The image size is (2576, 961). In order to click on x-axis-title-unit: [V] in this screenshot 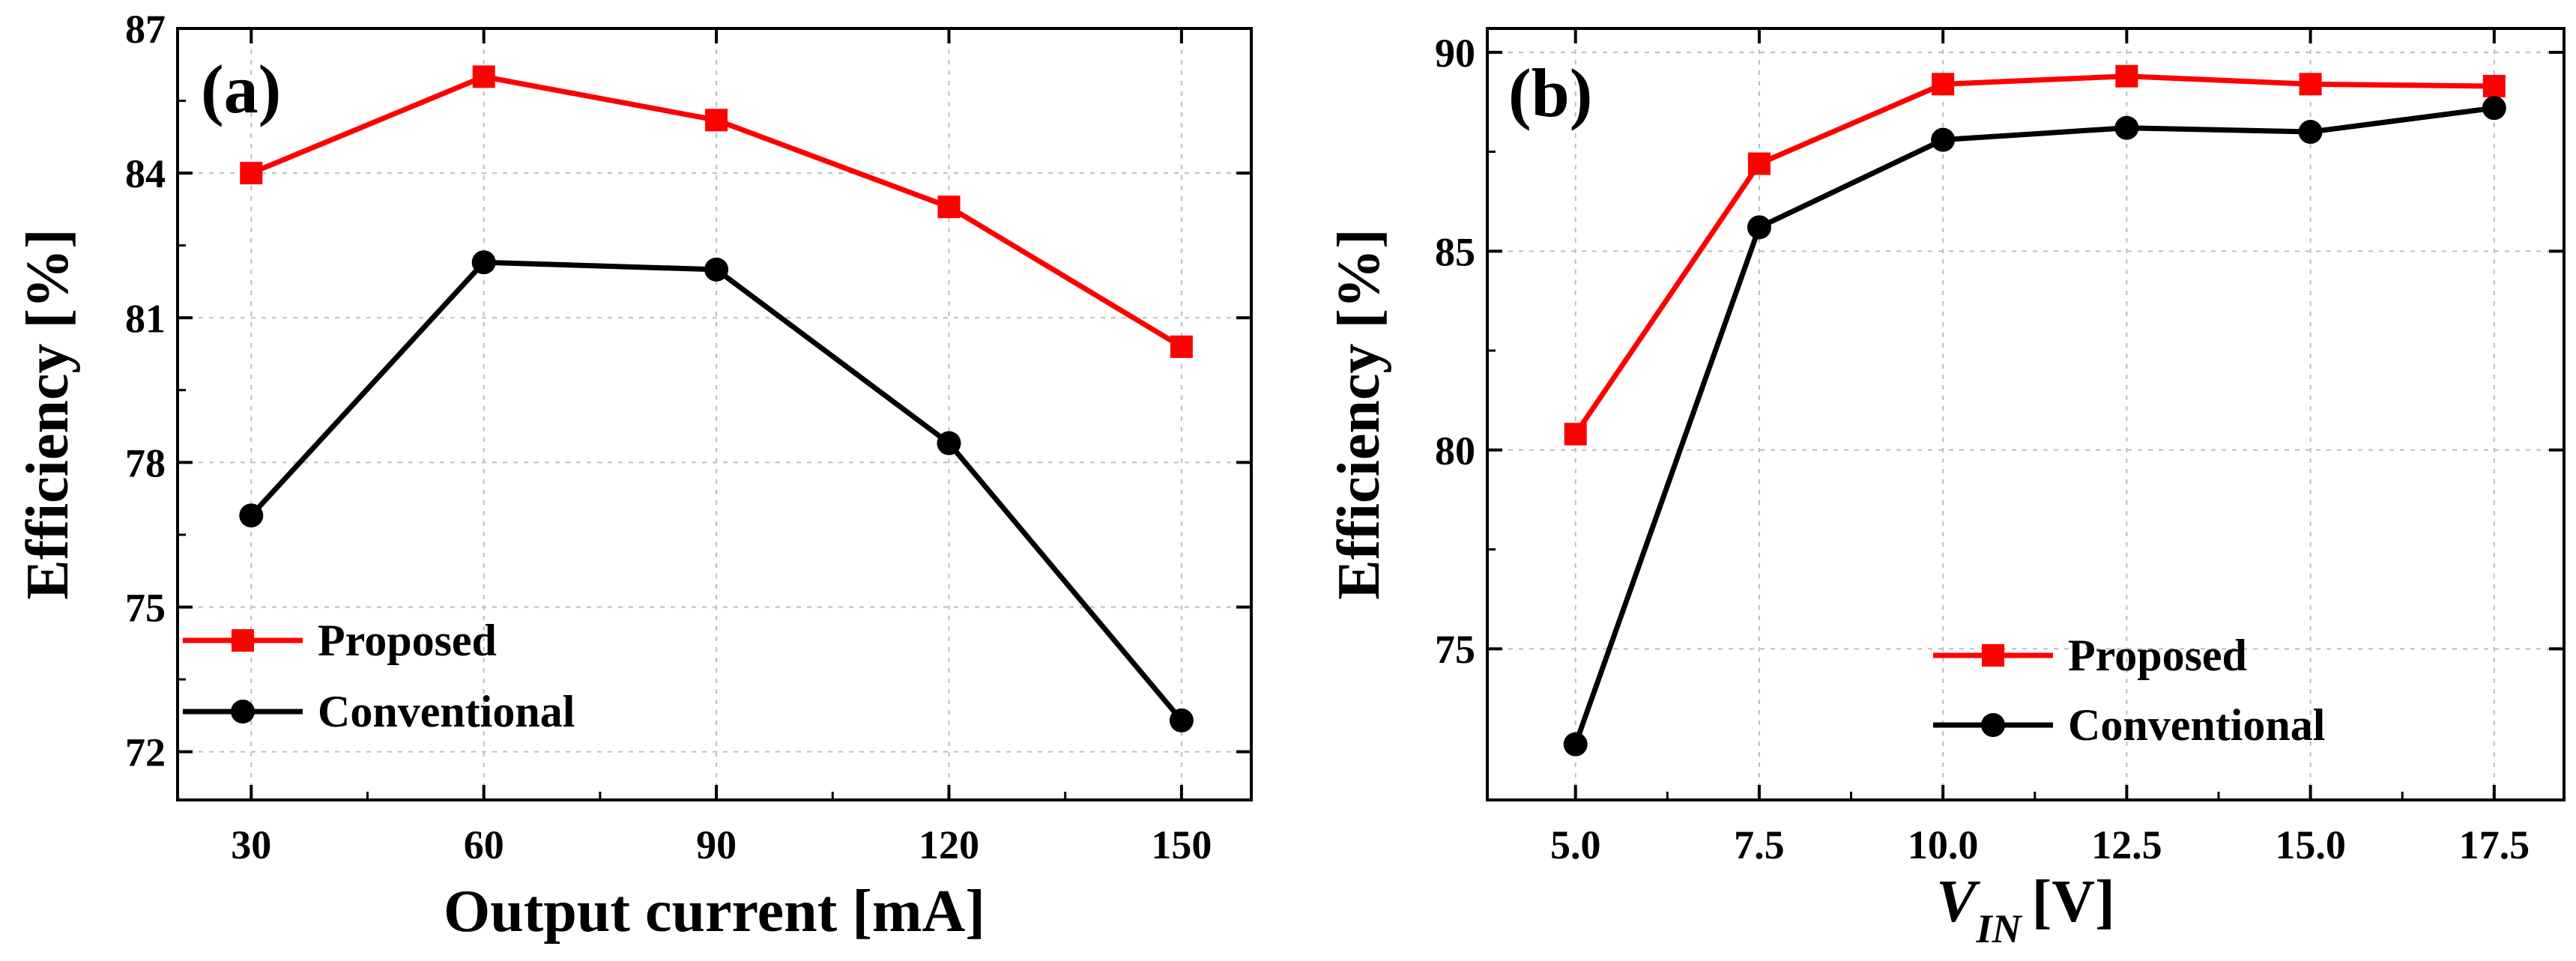, I will do `click(2073, 902)`.